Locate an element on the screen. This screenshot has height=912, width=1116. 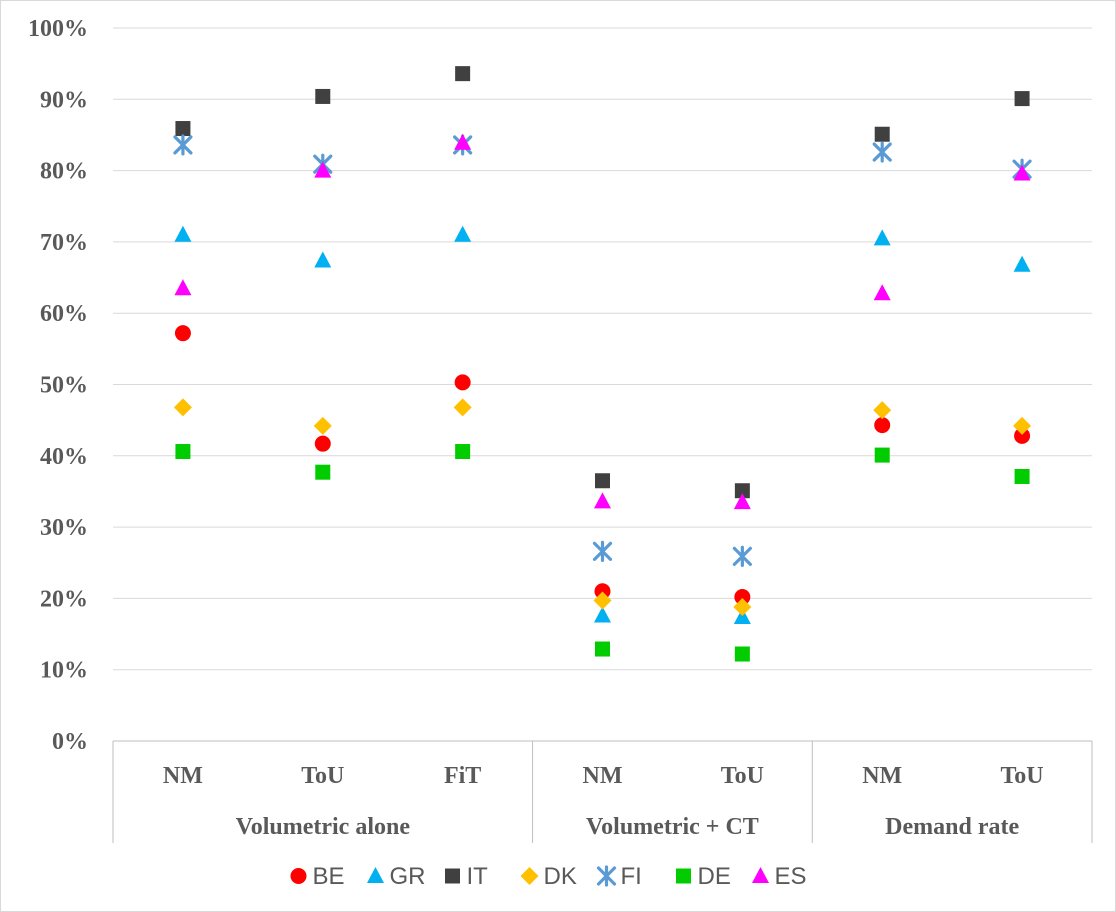
legend-label: DK is located at coordinates (560, 876).